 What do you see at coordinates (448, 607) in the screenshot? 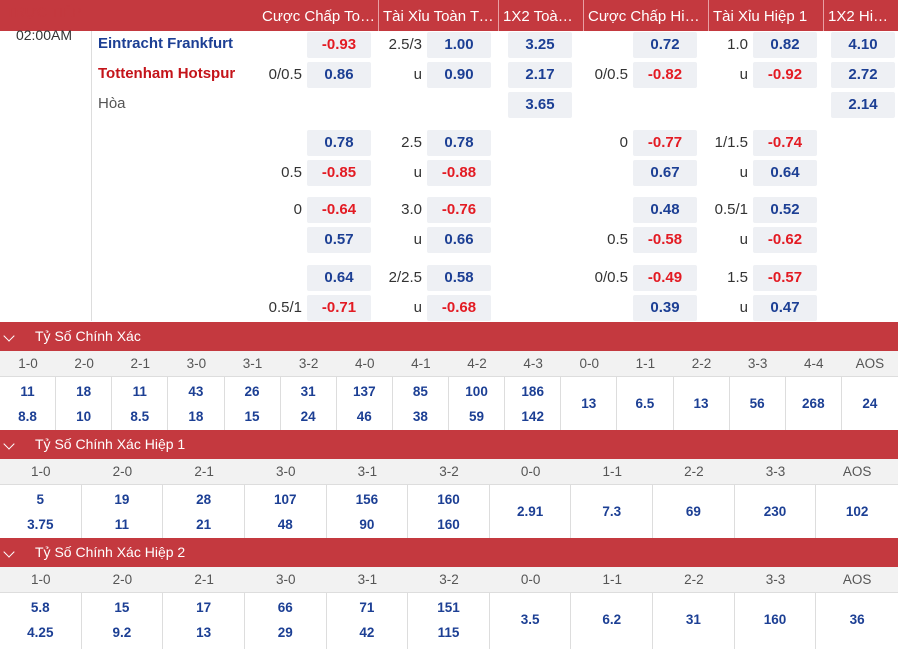
I see `score-odds-value: 151` at bounding box center [448, 607].